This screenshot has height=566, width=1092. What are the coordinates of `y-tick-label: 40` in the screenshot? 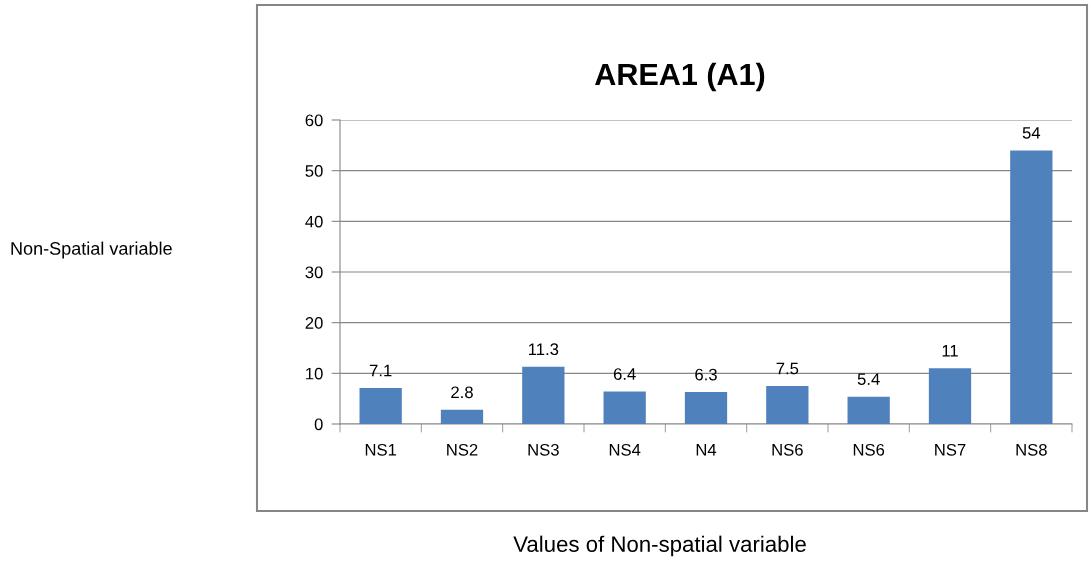 It's located at (314, 221).